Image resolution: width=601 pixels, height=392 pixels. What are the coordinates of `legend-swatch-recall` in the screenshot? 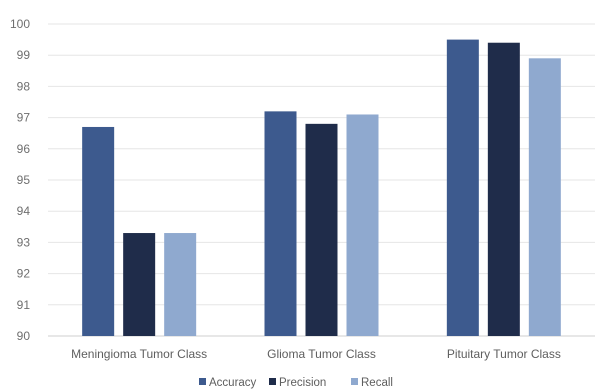 It's located at (354, 381).